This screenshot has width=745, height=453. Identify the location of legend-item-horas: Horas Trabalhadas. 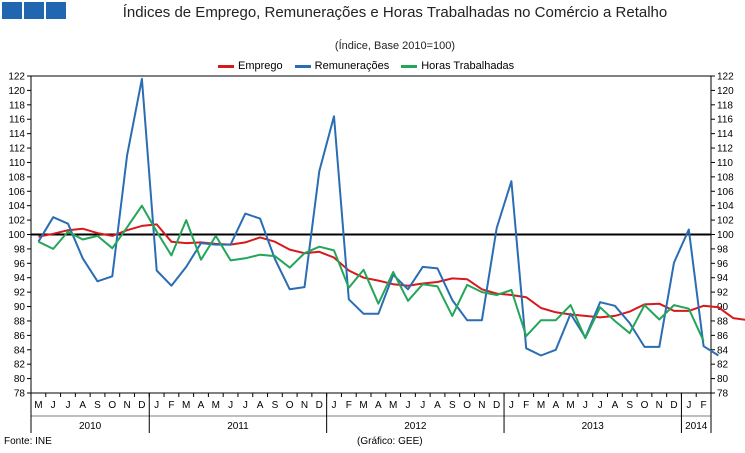
(457, 66).